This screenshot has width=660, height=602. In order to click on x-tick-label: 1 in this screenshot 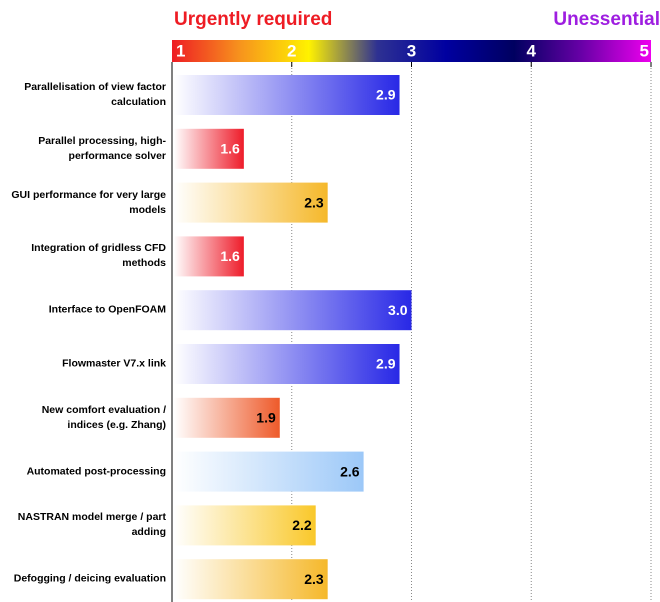, I will do `click(180, 50)`.